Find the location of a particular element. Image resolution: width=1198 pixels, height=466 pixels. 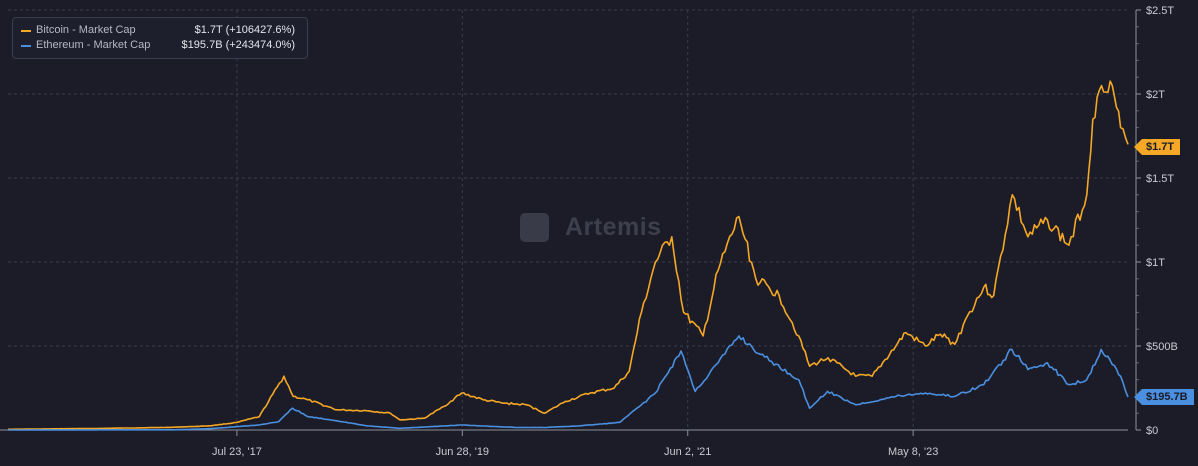

watermark-text: Artemis is located at coordinates (613, 227).